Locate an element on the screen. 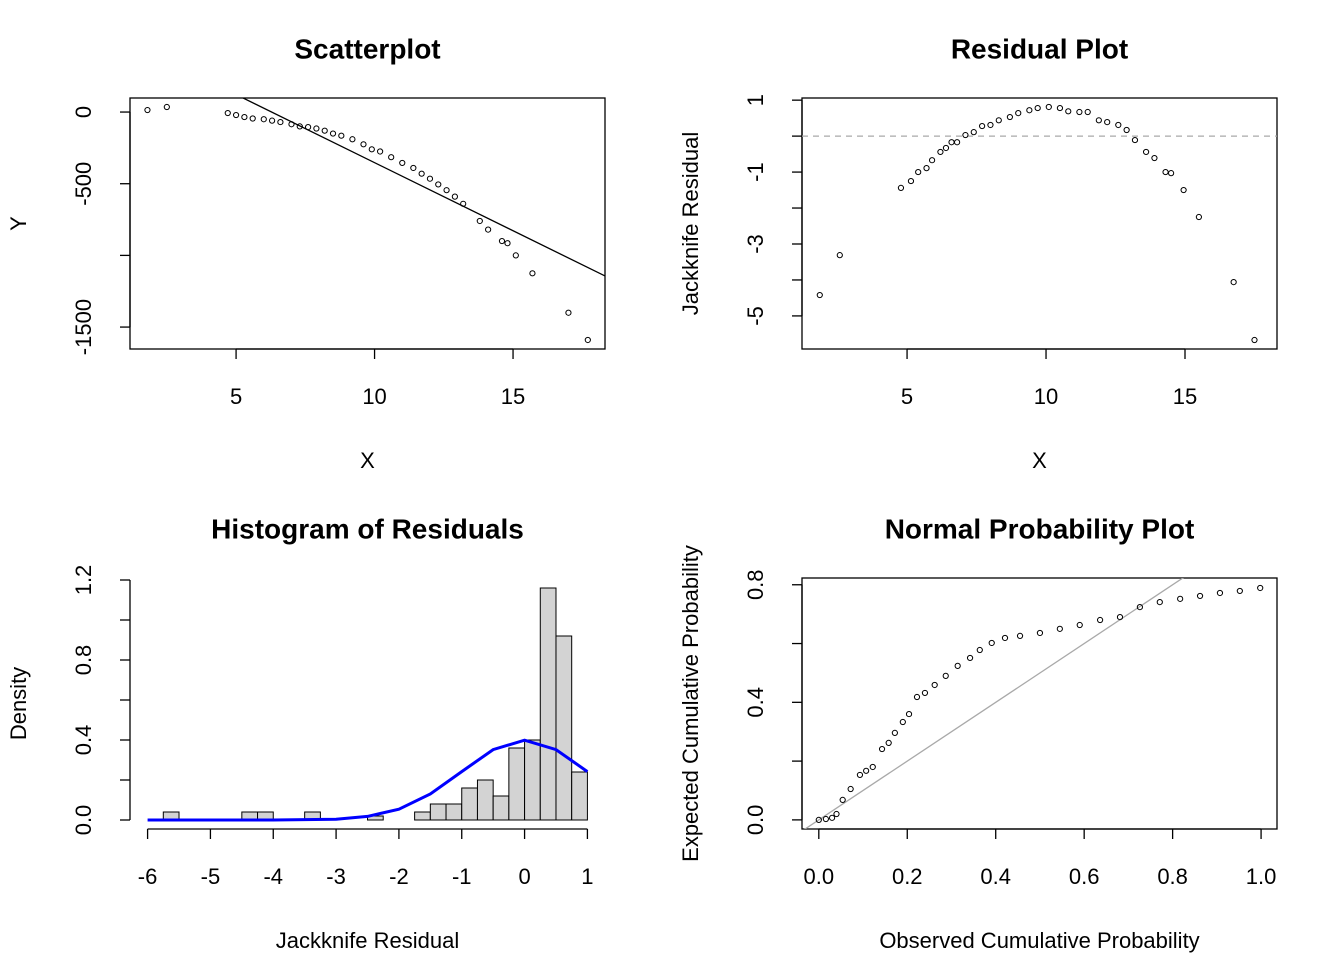 The width and height of the screenshot is (1344, 960). x-tick-label: 0 is located at coordinates (524, 876).